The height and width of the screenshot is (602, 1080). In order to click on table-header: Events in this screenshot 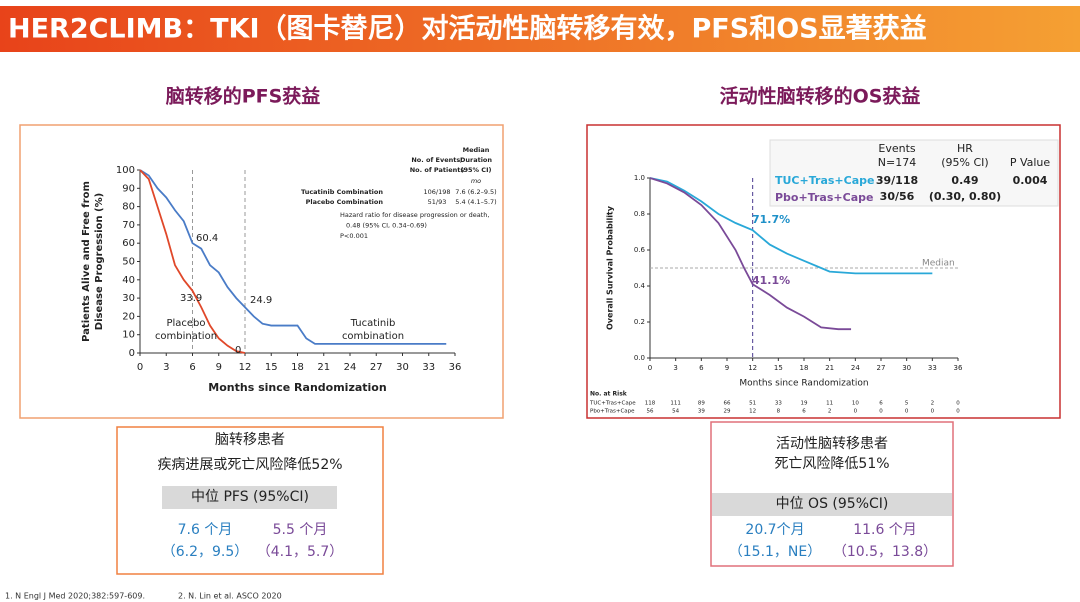, I will do `click(897, 148)`.